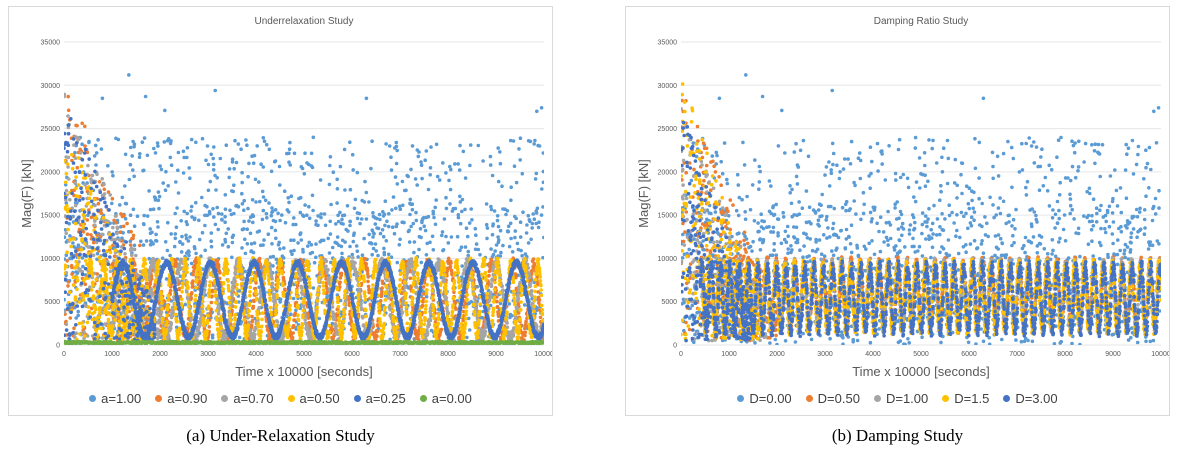  Describe the element at coordinates (58, 346) in the screenshot. I see `y-tick-label: 0` at that location.